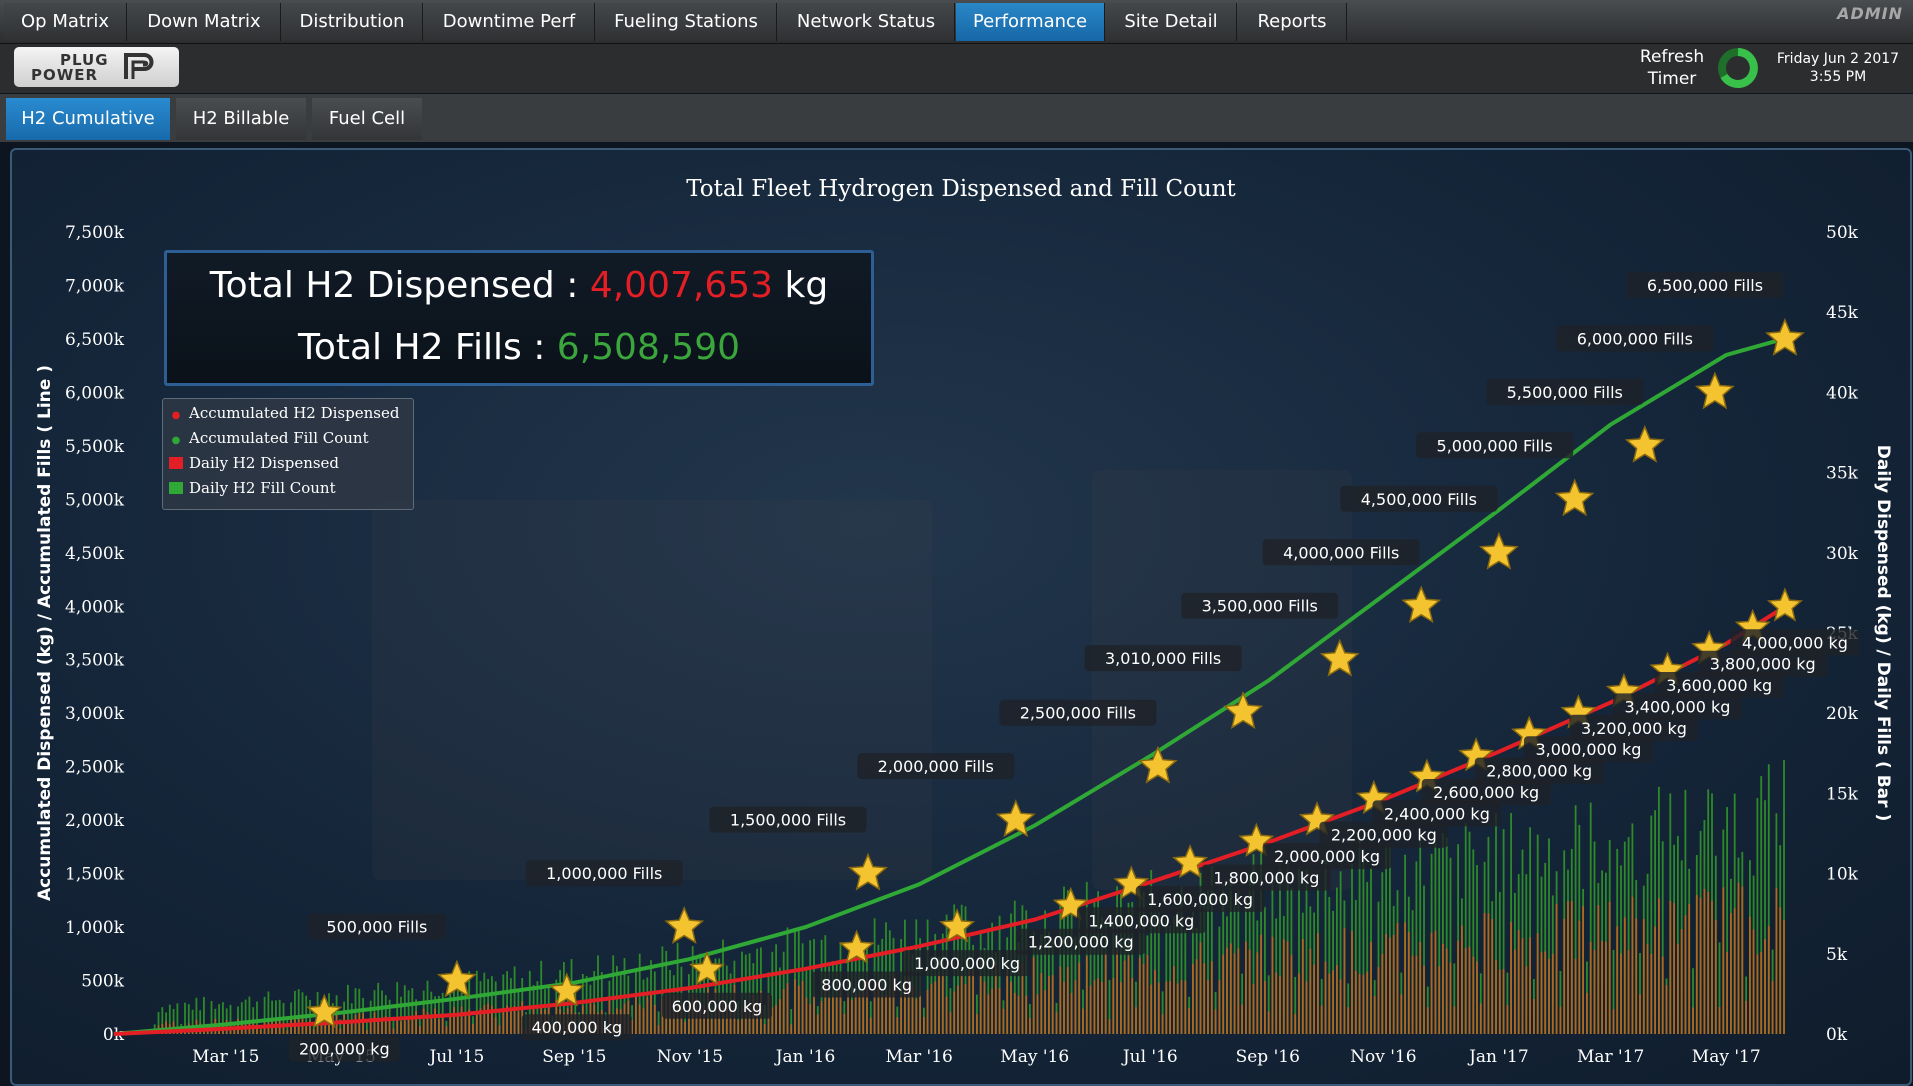 The image size is (1913, 1086). What do you see at coordinates (95, 821) in the screenshot?
I see `y-axis-left-tick-label: 2,000k` at bounding box center [95, 821].